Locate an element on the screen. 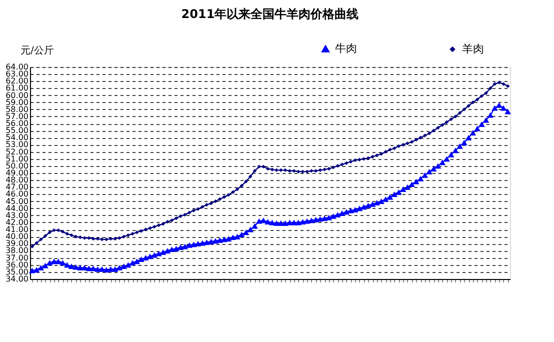 The image size is (554, 342). y-tick-label: 34.00 is located at coordinates (17, 279).